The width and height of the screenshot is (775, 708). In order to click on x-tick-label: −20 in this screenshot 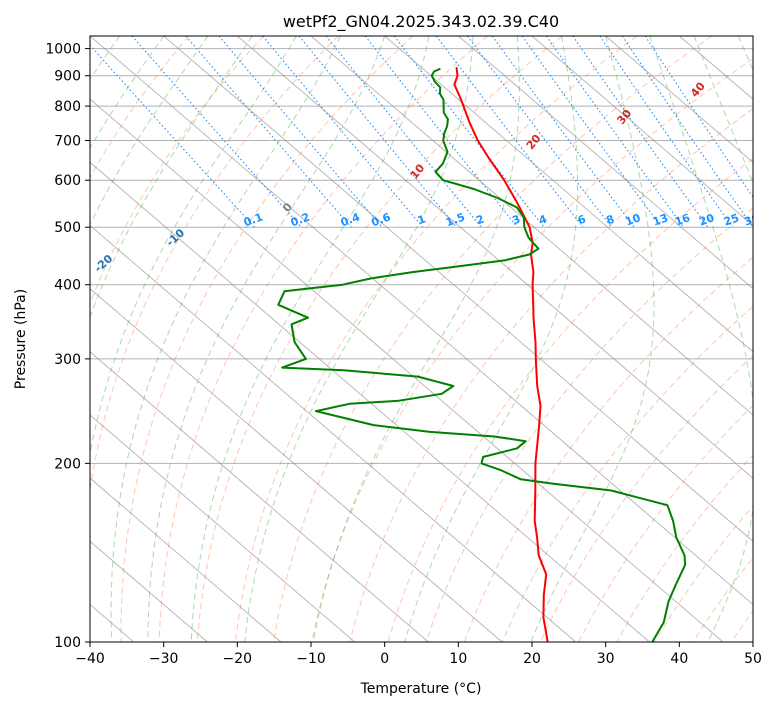, I will do `click(238, 659)`.